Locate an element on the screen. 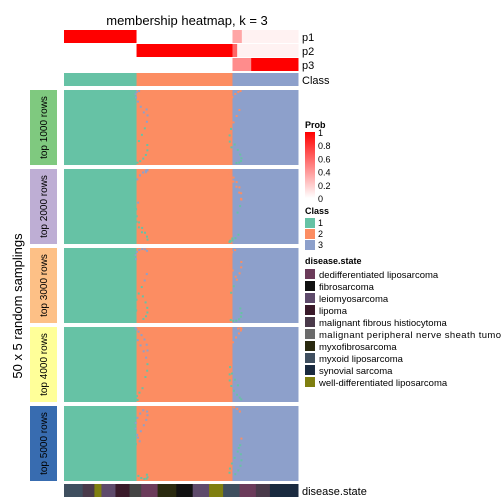 The width and height of the screenshot is (504, 504). prob-tick-label: 0.8 is located at coordinates (324, 146).